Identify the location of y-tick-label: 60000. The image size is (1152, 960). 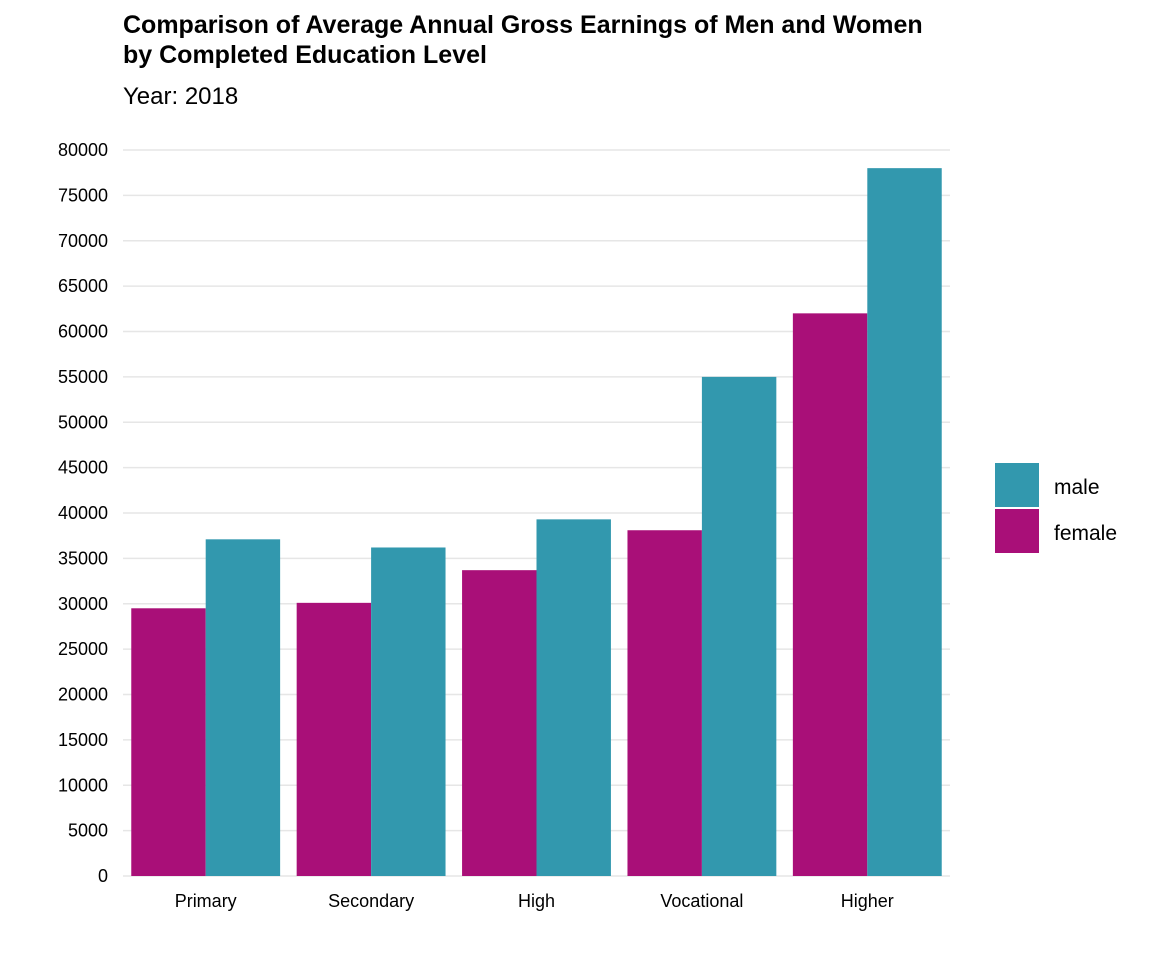
(83, 332).